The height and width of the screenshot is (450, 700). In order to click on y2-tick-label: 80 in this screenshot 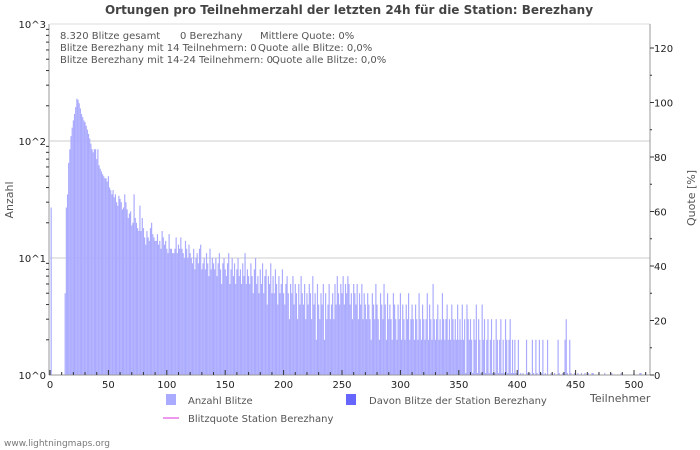, I will do `click(660, 158)`.